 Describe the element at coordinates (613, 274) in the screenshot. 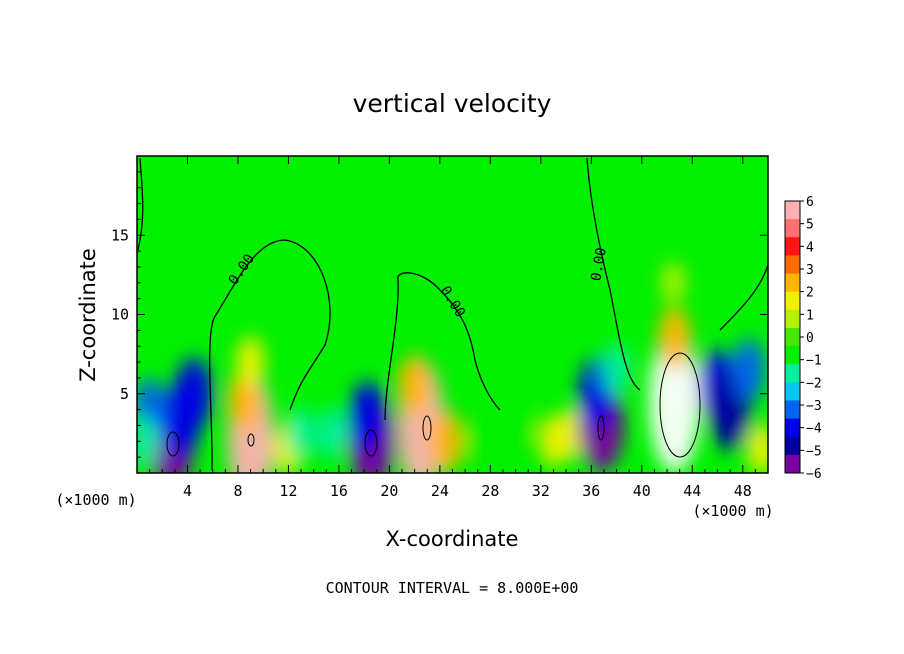

I see `zero-contour-right-edge` at that location.